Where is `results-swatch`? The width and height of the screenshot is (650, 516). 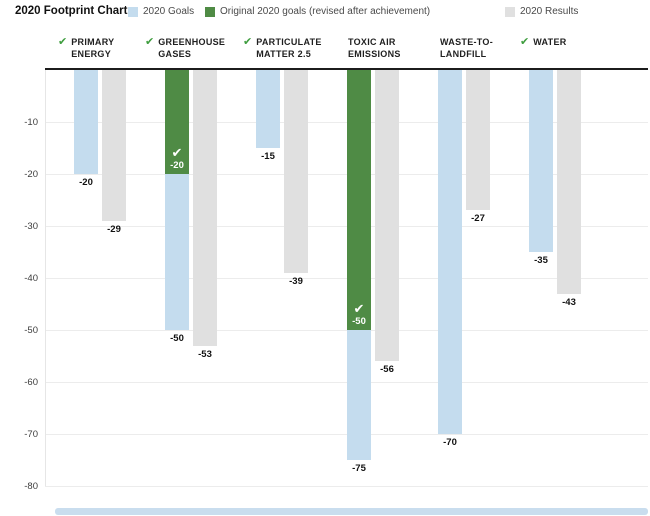
results-swatch is located at coordinates (510, 11).